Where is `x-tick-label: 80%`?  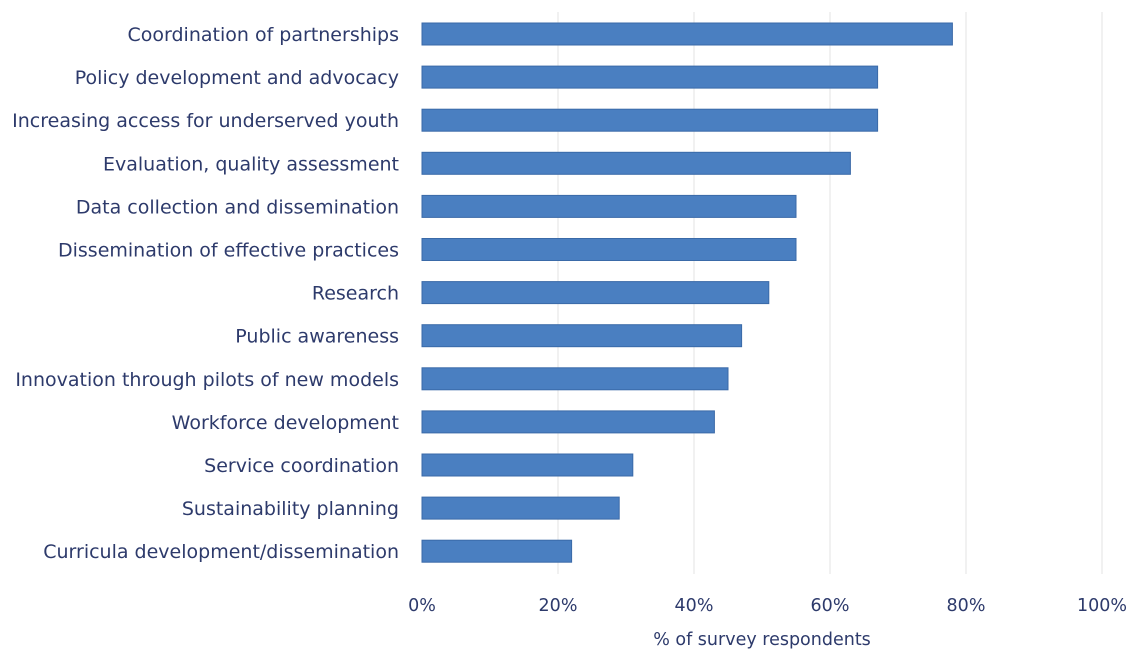 x-tick-label: 80% is located at coordinates (966, 606).